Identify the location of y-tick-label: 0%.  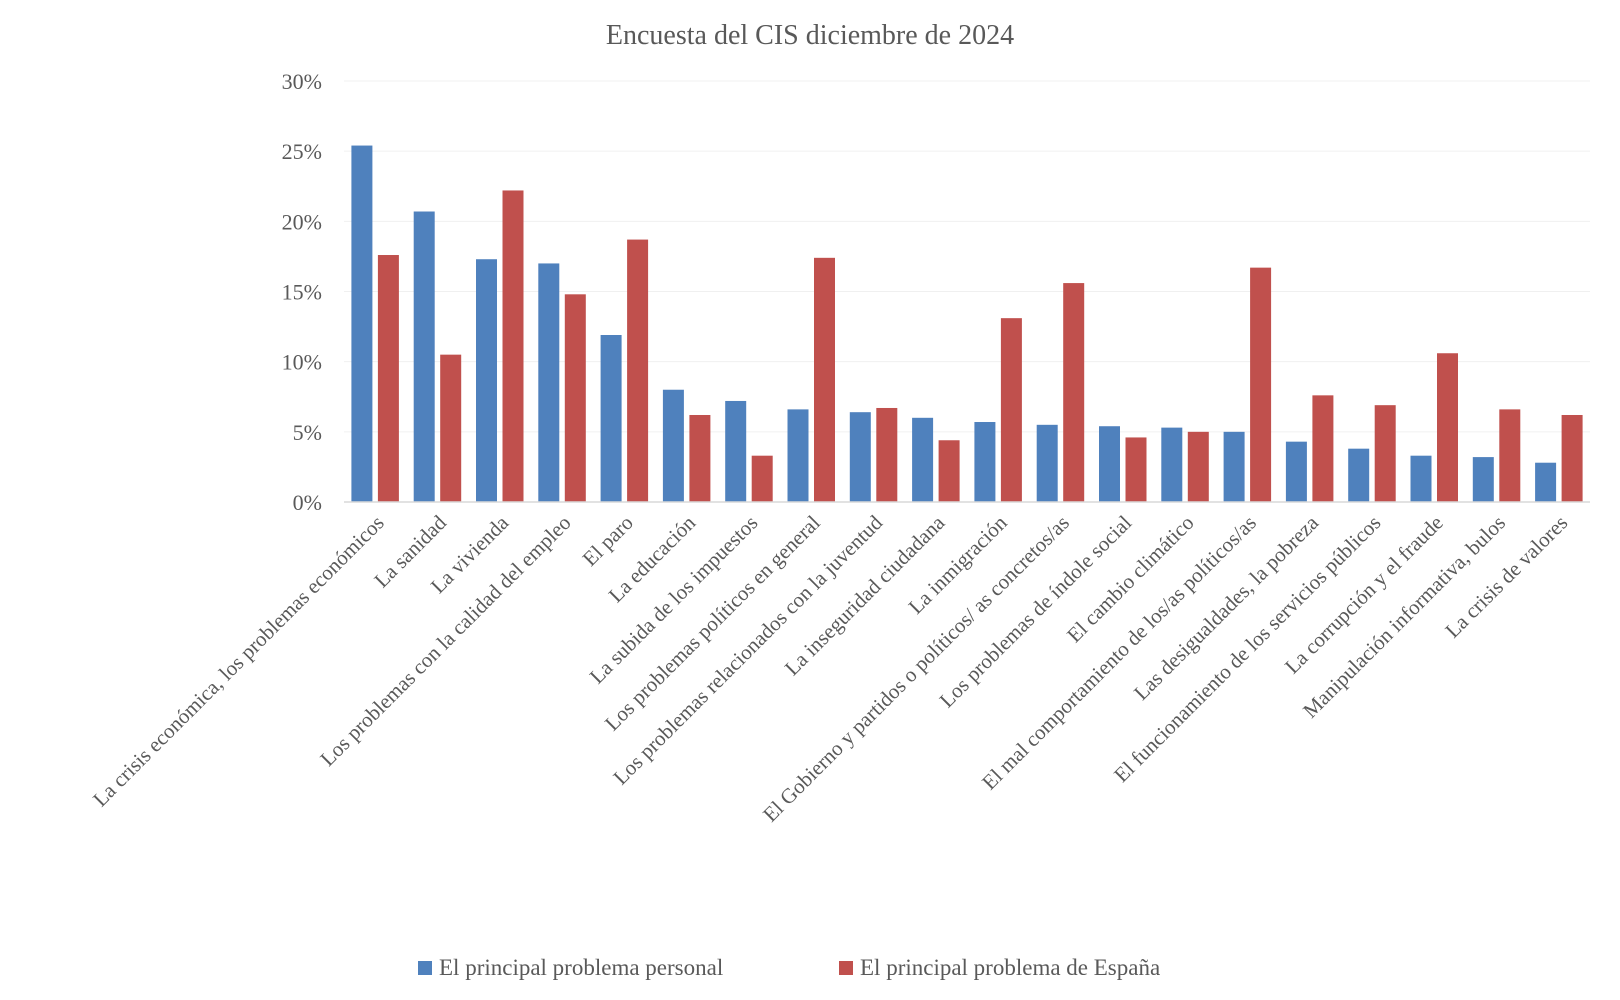
(307, 502).